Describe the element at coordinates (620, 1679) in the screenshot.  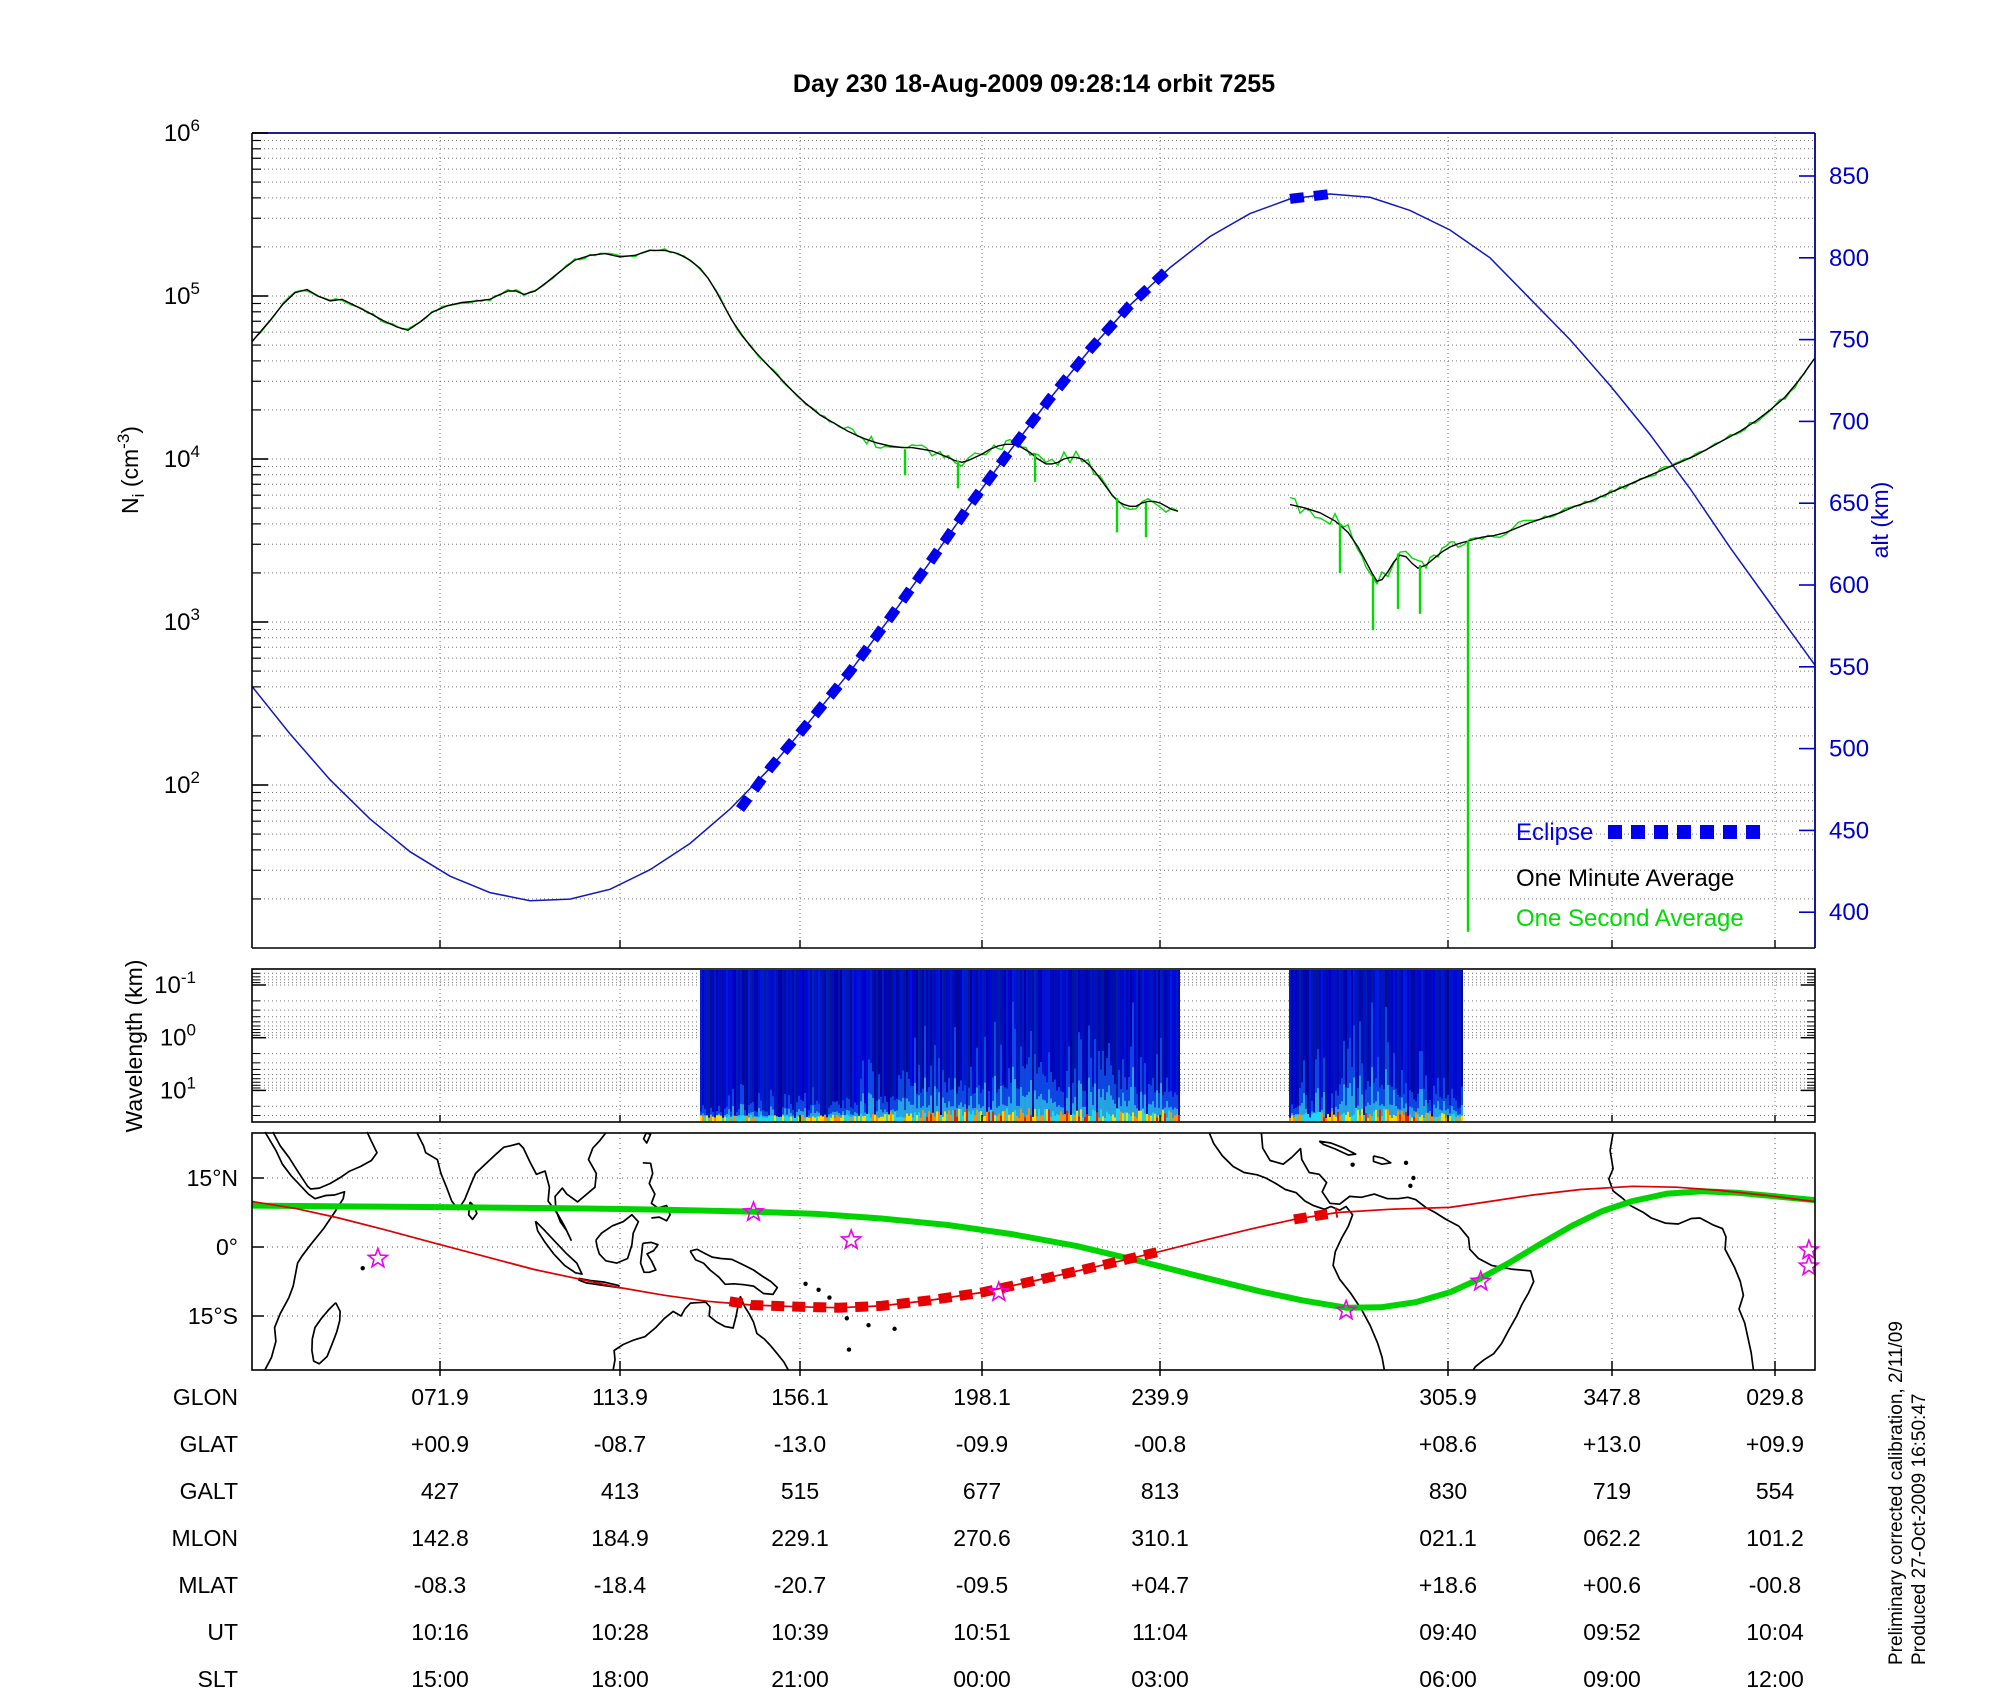
I see `table-cell: 18:00` at that location.